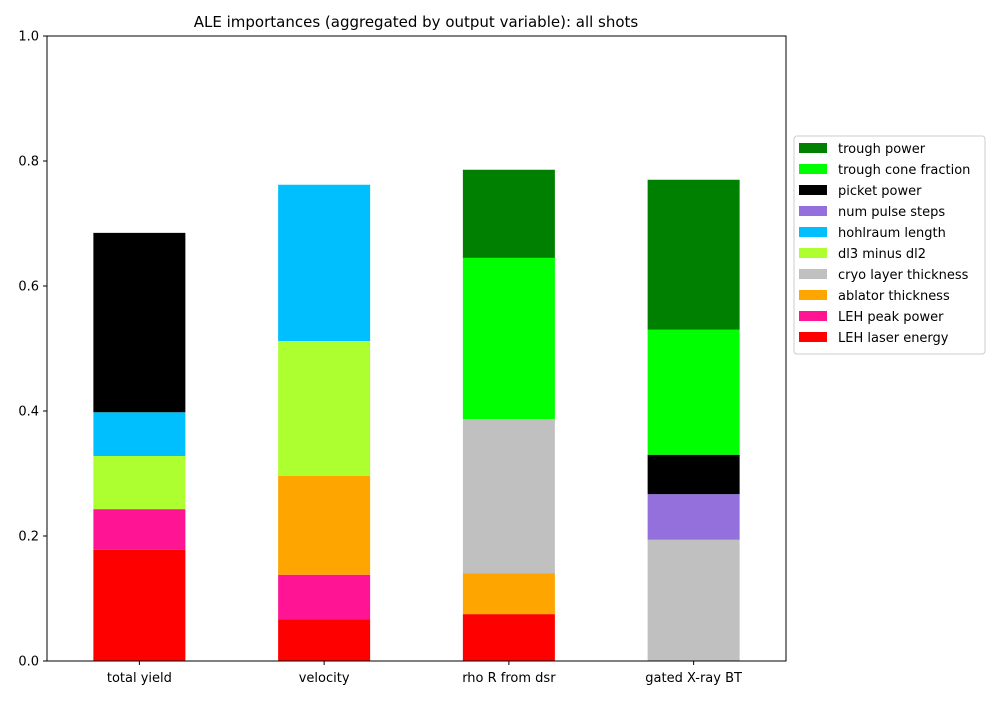 This screenshot has height=704, width=1000. Describe the element at coordinates (893, 338) in the screenshot. I see `legend-label: LEH laser energy` at that location.